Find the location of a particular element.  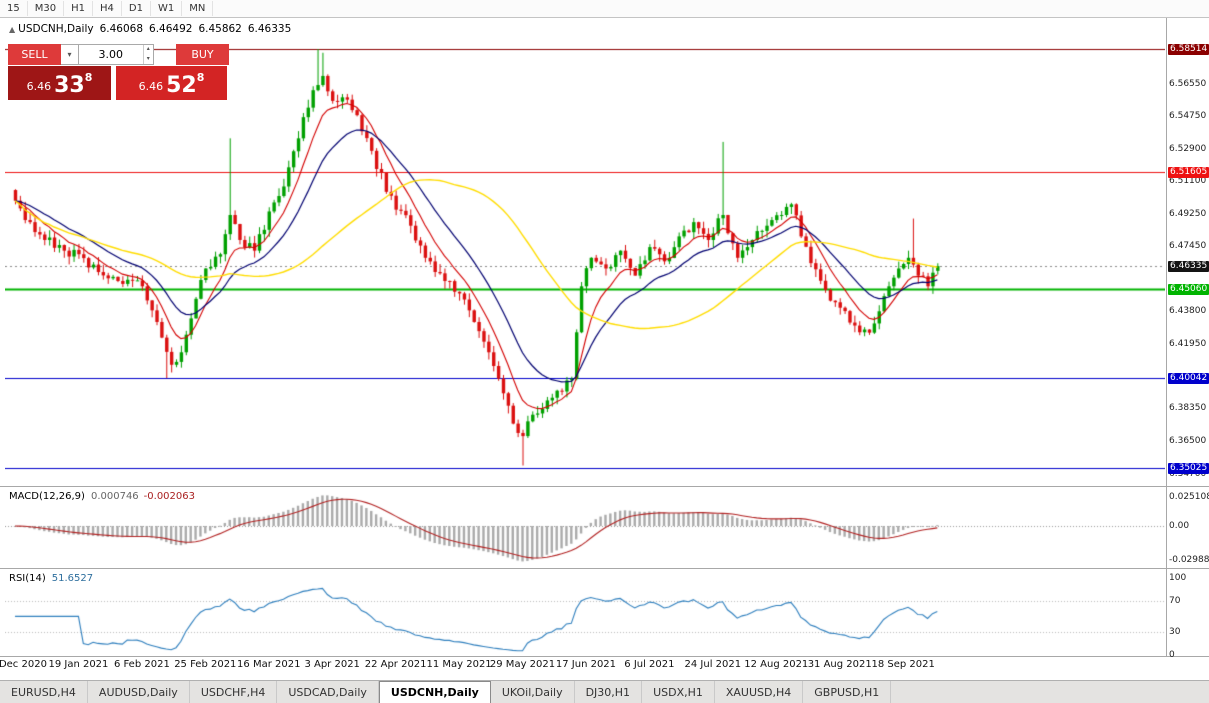

tab-usdchf-h4: USDCHF,H4 is located at coordinates (234, 692).